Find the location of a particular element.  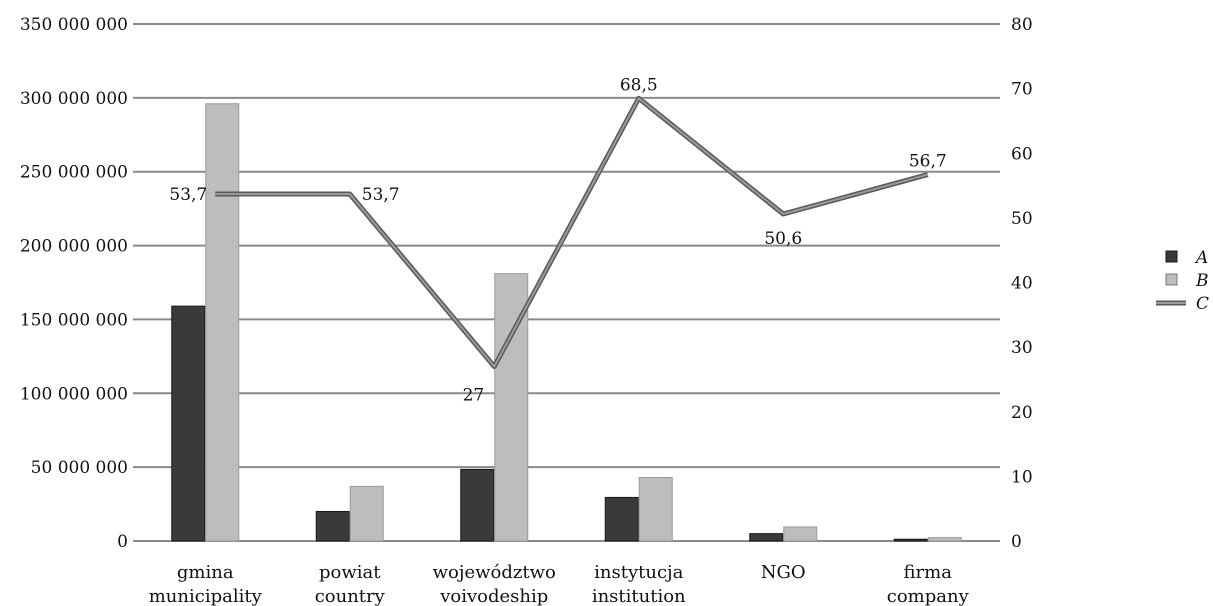

category-label: instytucja is located at coordinates (638, 572).